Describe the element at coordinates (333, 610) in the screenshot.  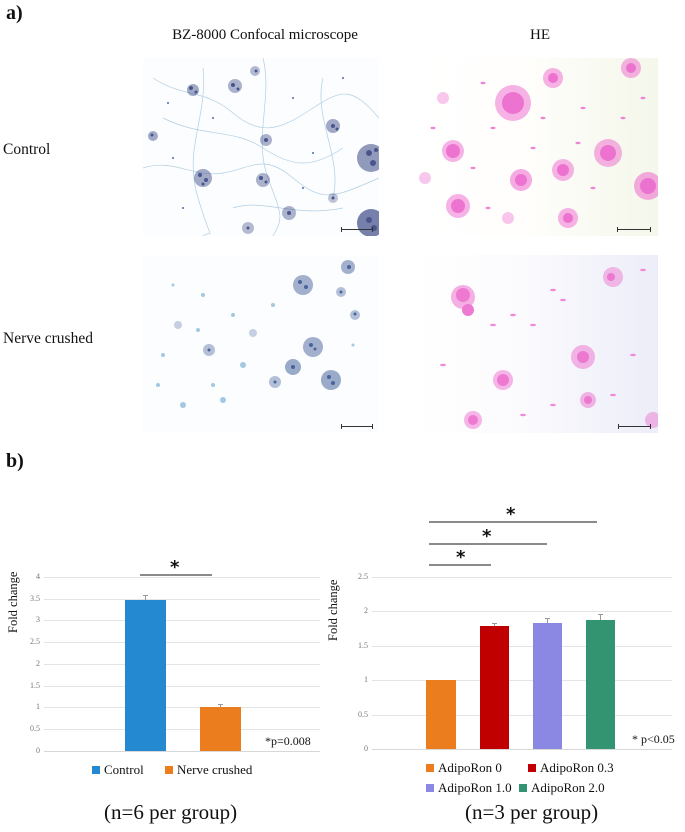
I see `y-axis-label: Fold change` at that location.